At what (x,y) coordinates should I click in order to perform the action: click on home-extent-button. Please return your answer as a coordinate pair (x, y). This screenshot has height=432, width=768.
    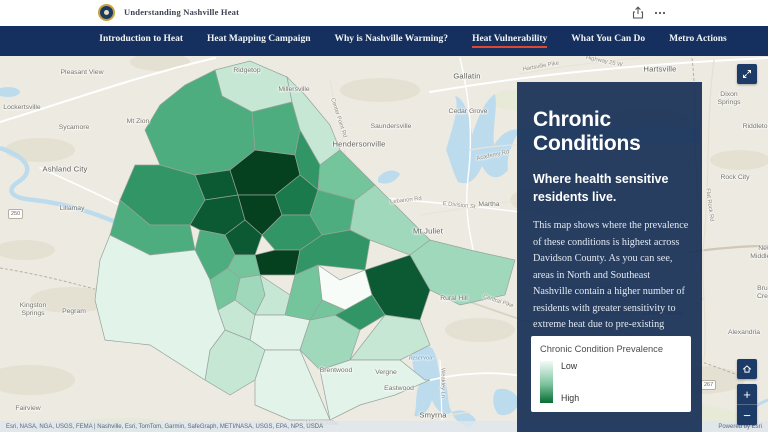
    Looking at the image, I should click on (747, 369).